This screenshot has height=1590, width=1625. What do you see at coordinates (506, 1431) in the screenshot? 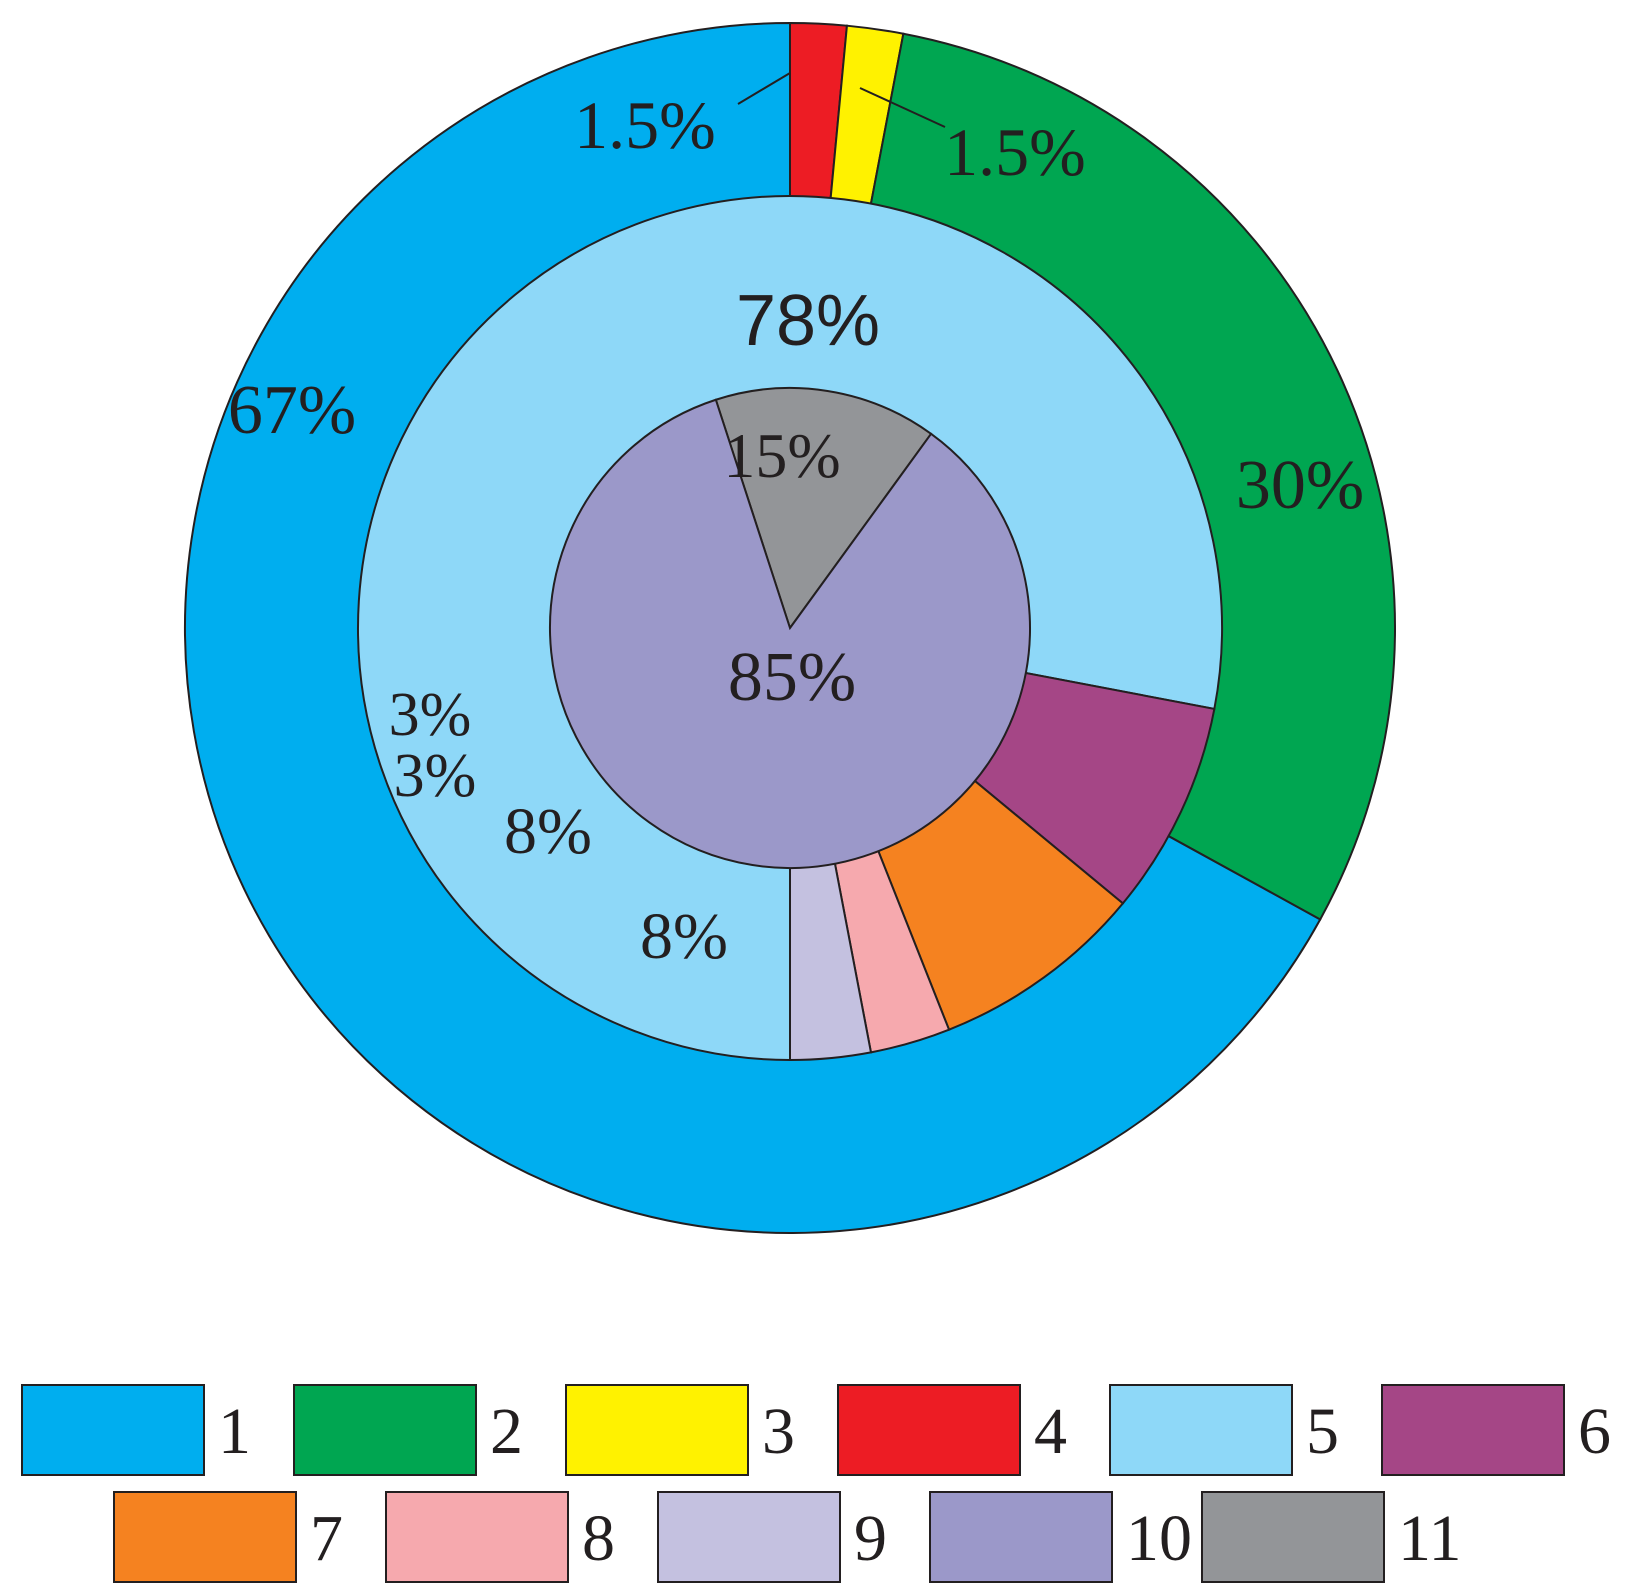
I see `legend-label-2: 2` at bounding box center [506, 1431].